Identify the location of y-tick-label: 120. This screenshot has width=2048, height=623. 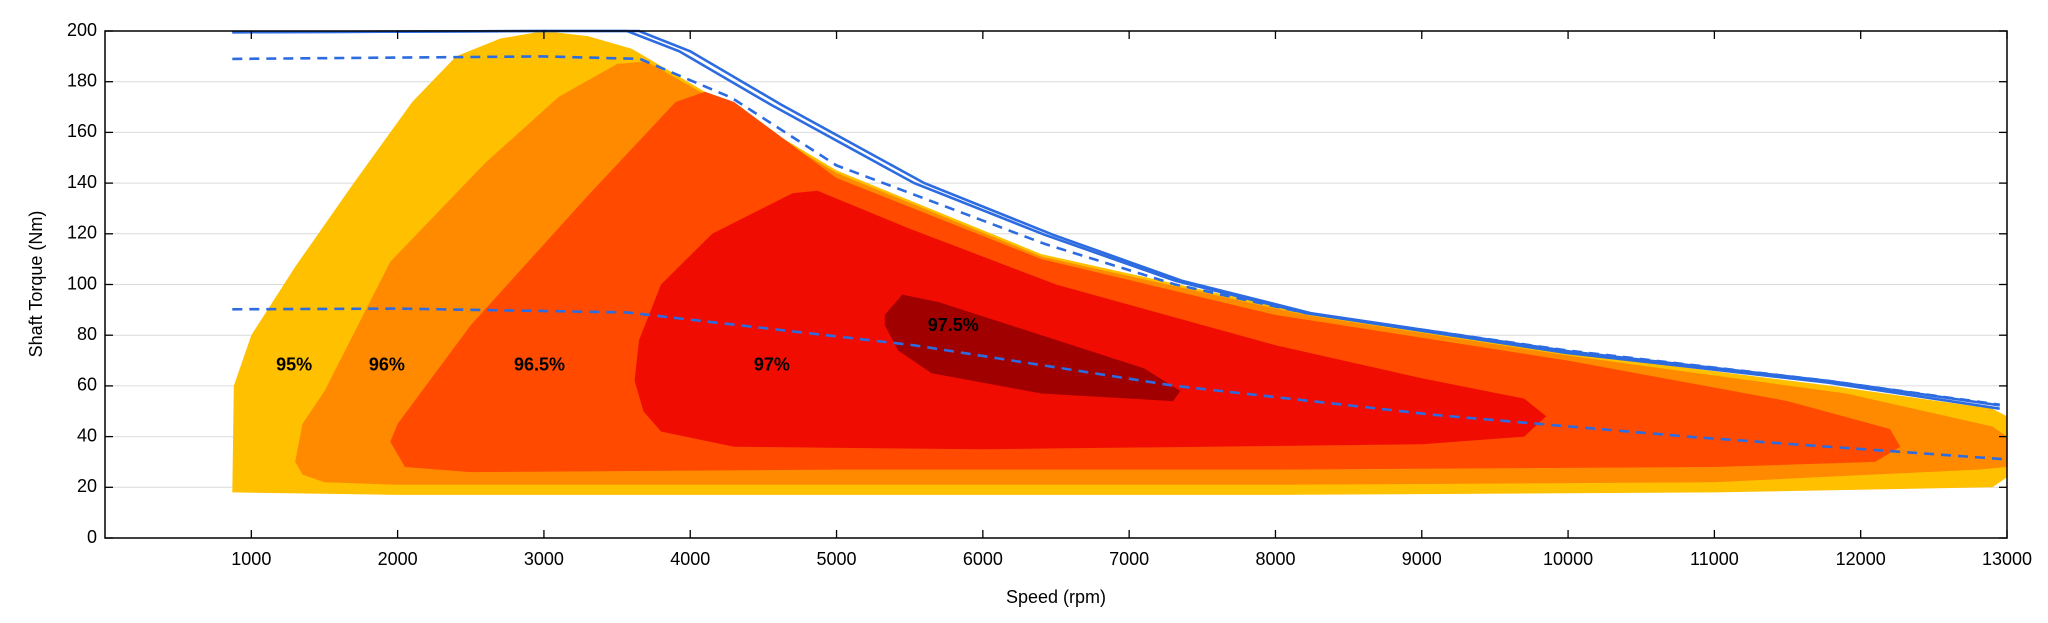
(82, 233).